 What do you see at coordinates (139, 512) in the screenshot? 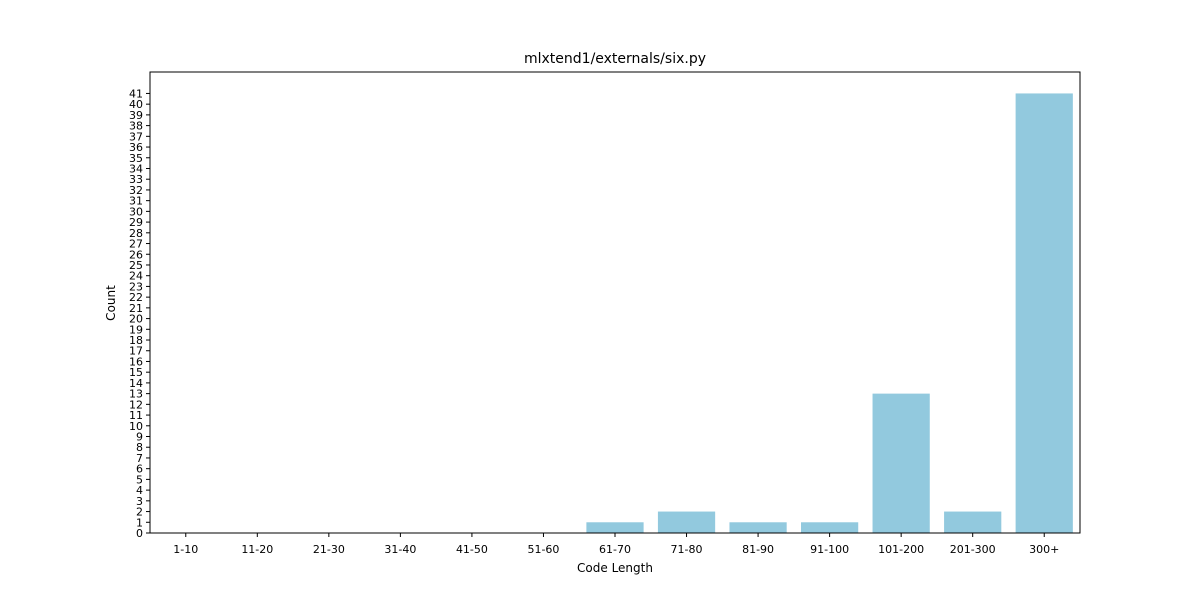
I see `y-tick-label: 2` at bounding box center [139, 512].